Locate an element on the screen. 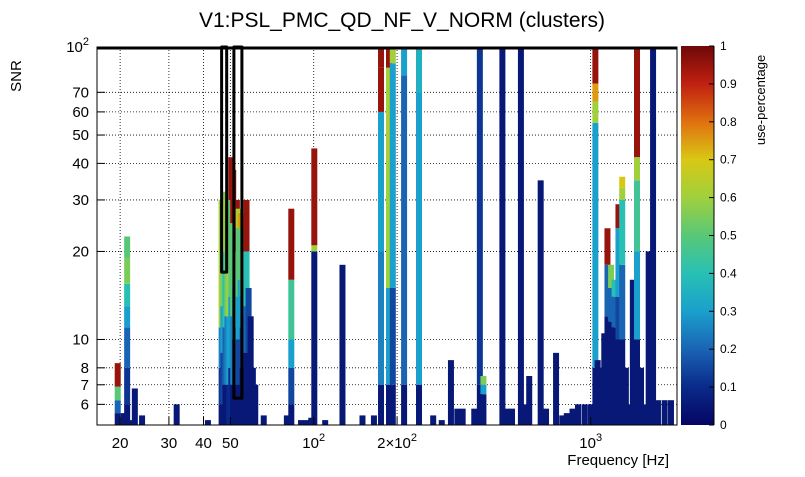 The image size is (805, 477). y-tick-label-6: 40 is located at coordinates (80, 163).